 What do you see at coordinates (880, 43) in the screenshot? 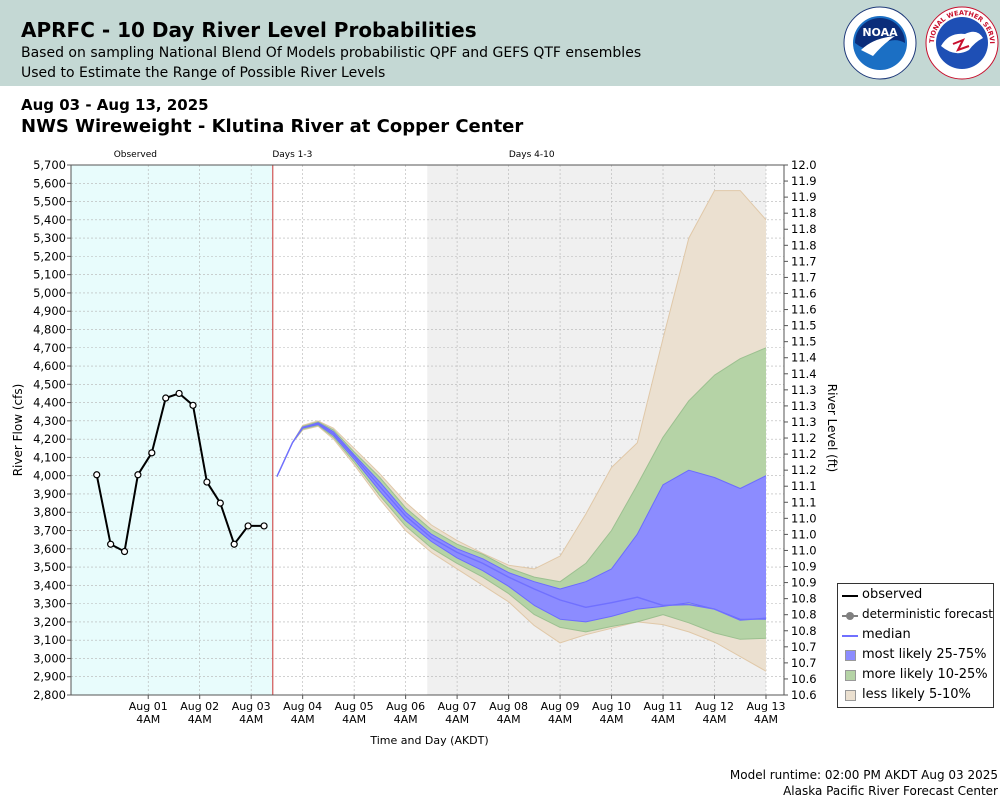
I see `noaa-logo: NOAA` at bounding box center [880, 43].